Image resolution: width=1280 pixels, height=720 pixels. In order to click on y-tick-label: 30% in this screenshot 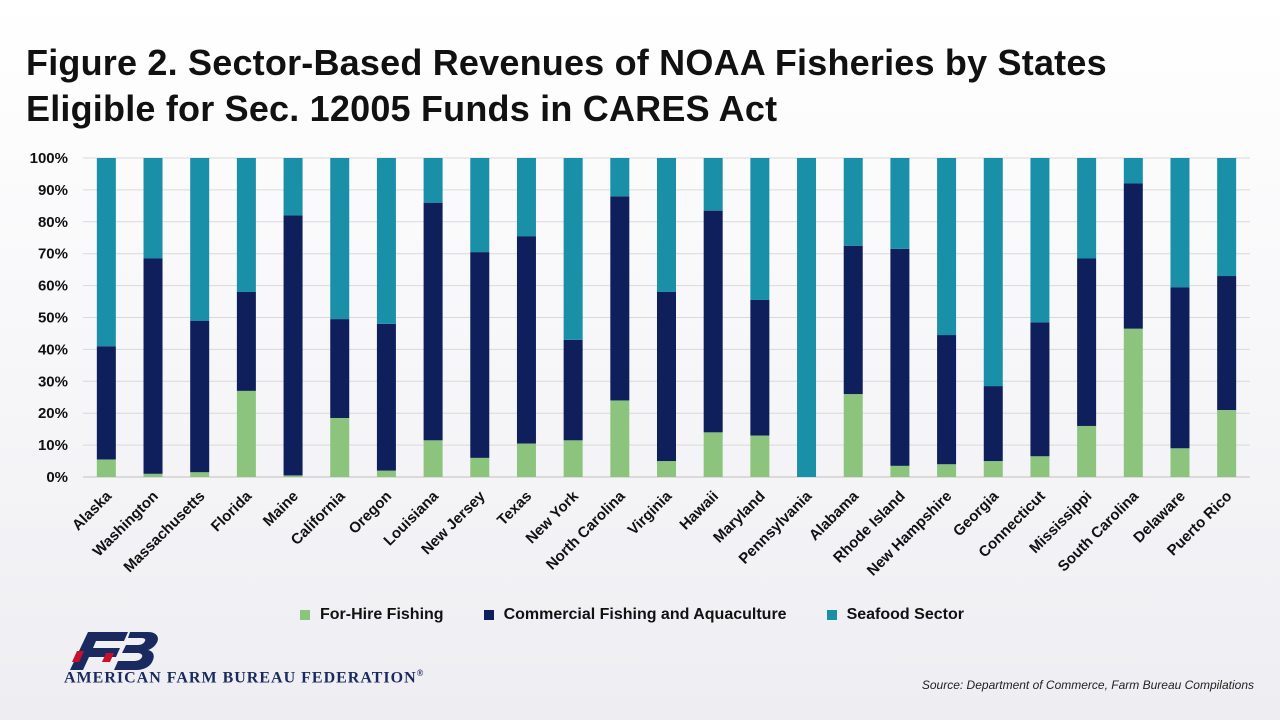, I will do `click(53, 381)`.